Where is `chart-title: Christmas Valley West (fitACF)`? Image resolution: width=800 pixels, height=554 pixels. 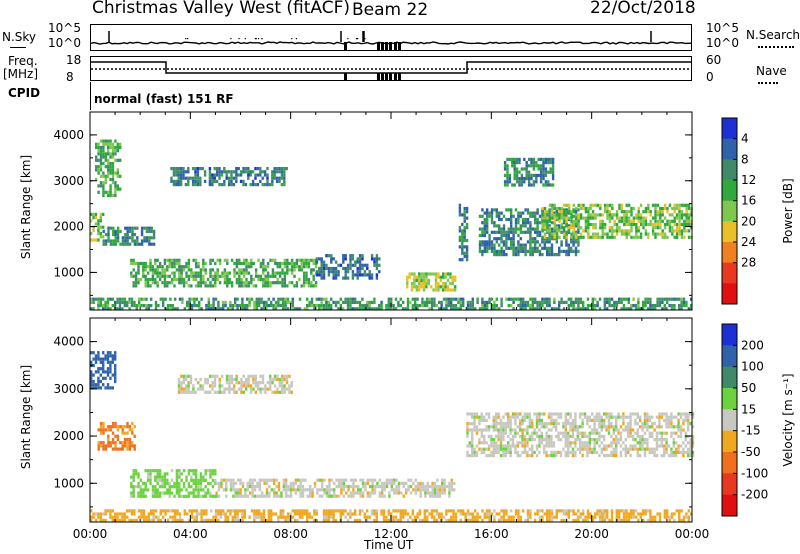
chart-title: Christmas Valley West (fitACF) is located at coordinates (221, 9).